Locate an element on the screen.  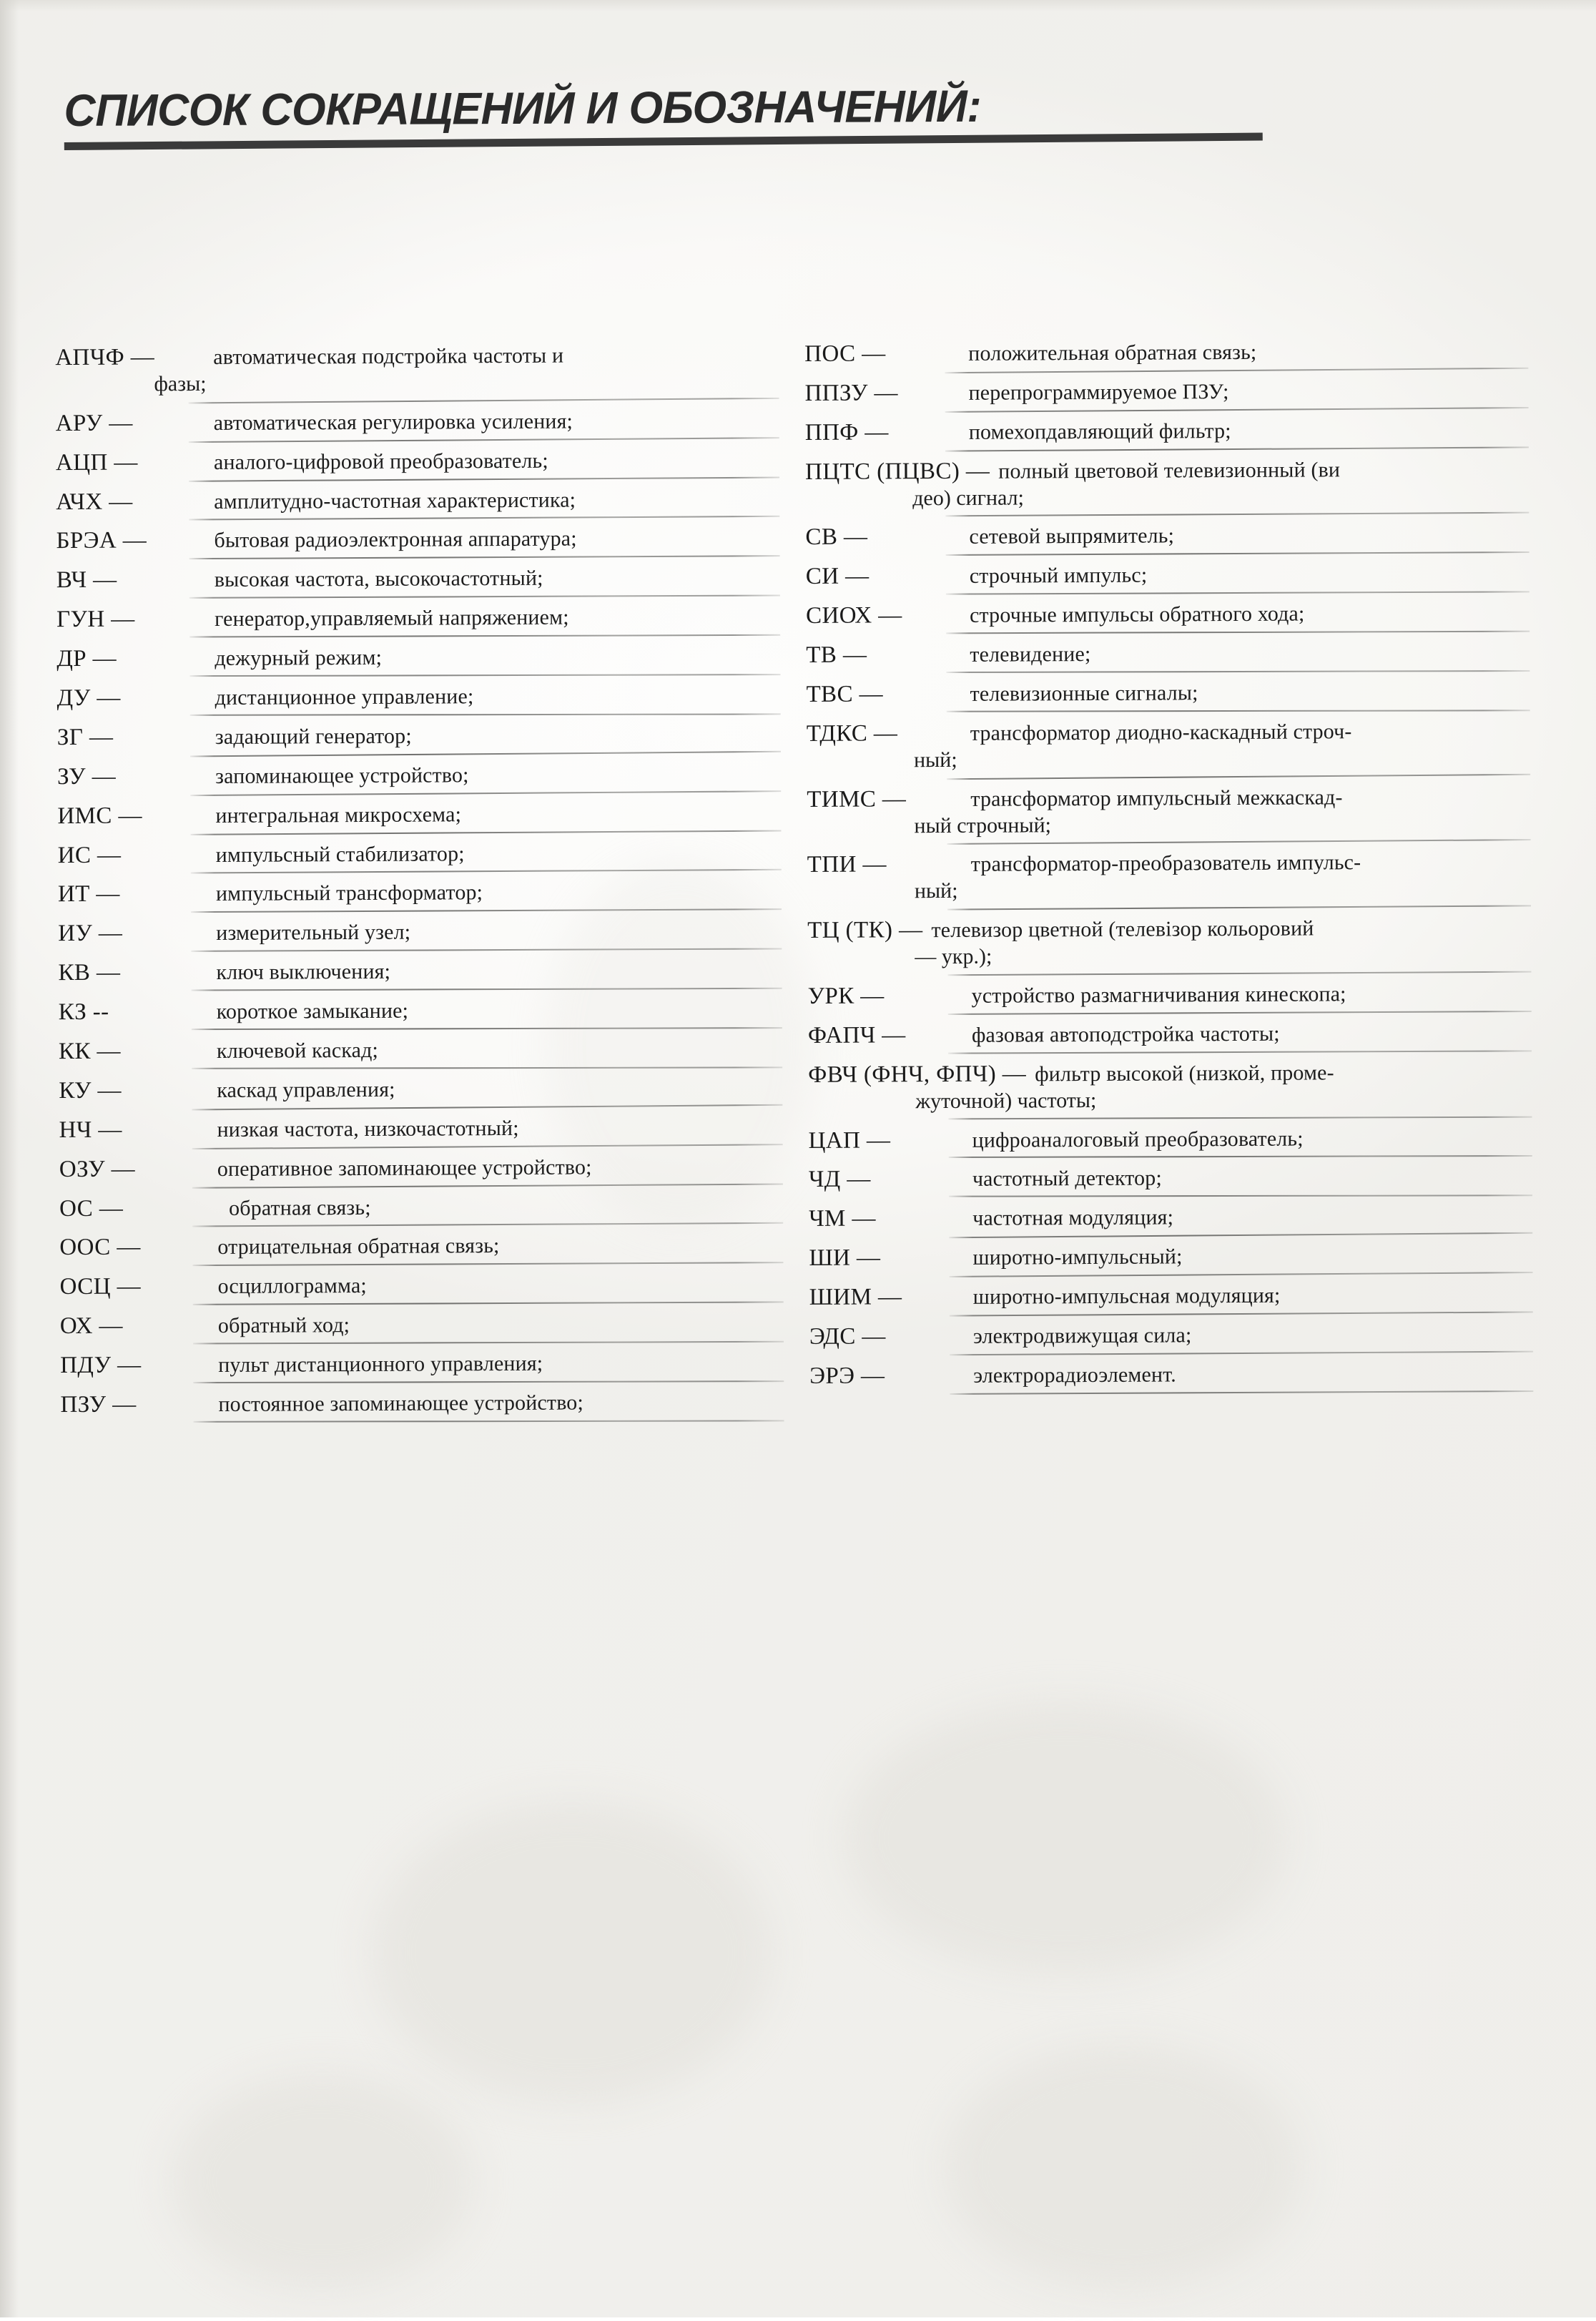
abbreviation-entry: ЗУ — запоминающее устройство; is located at coordinates (420, 779).